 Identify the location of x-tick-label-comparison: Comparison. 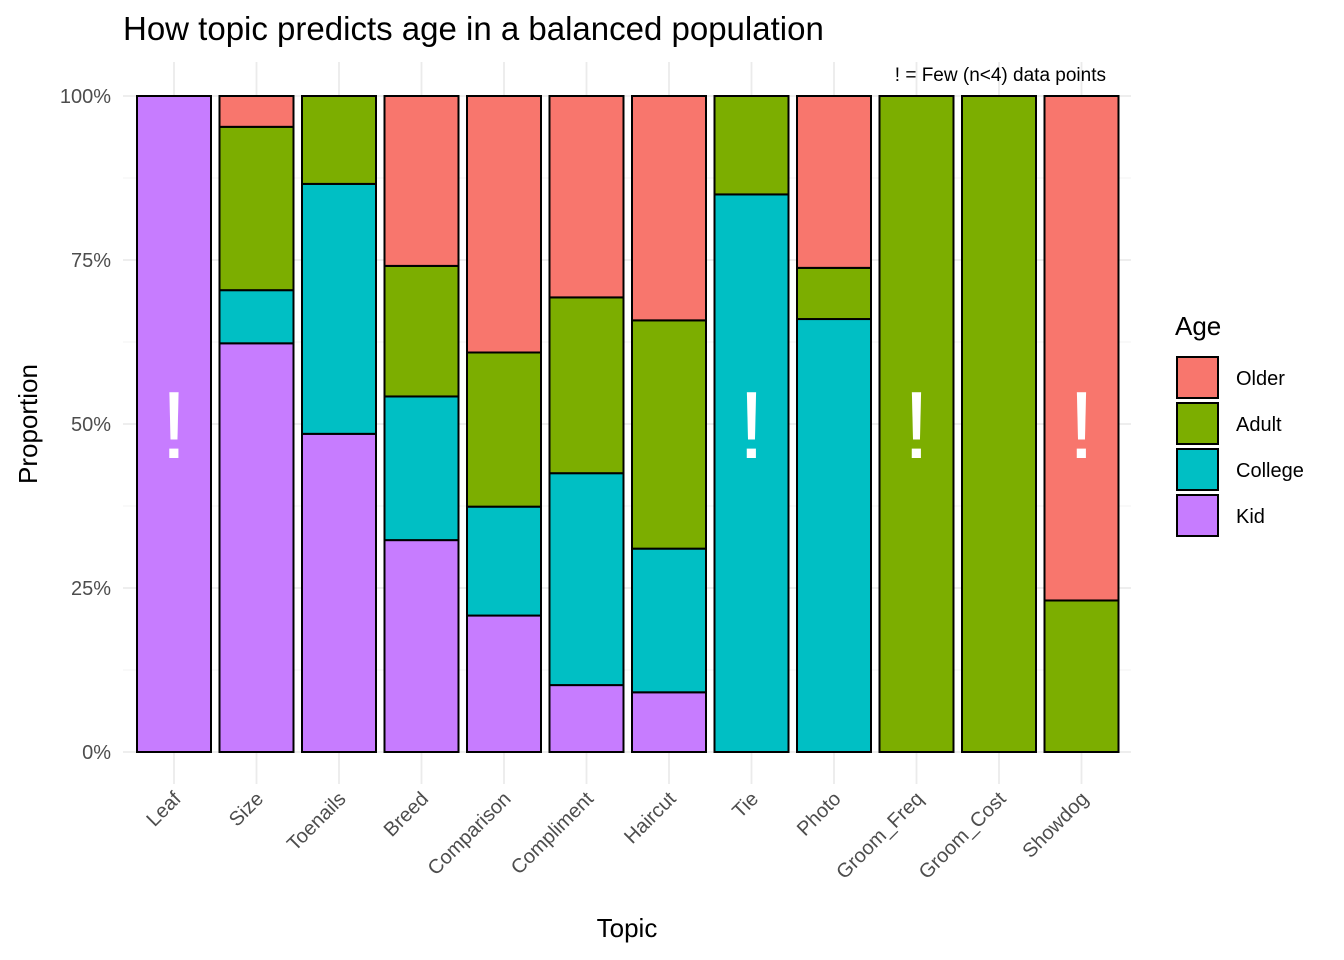
(470, 834).